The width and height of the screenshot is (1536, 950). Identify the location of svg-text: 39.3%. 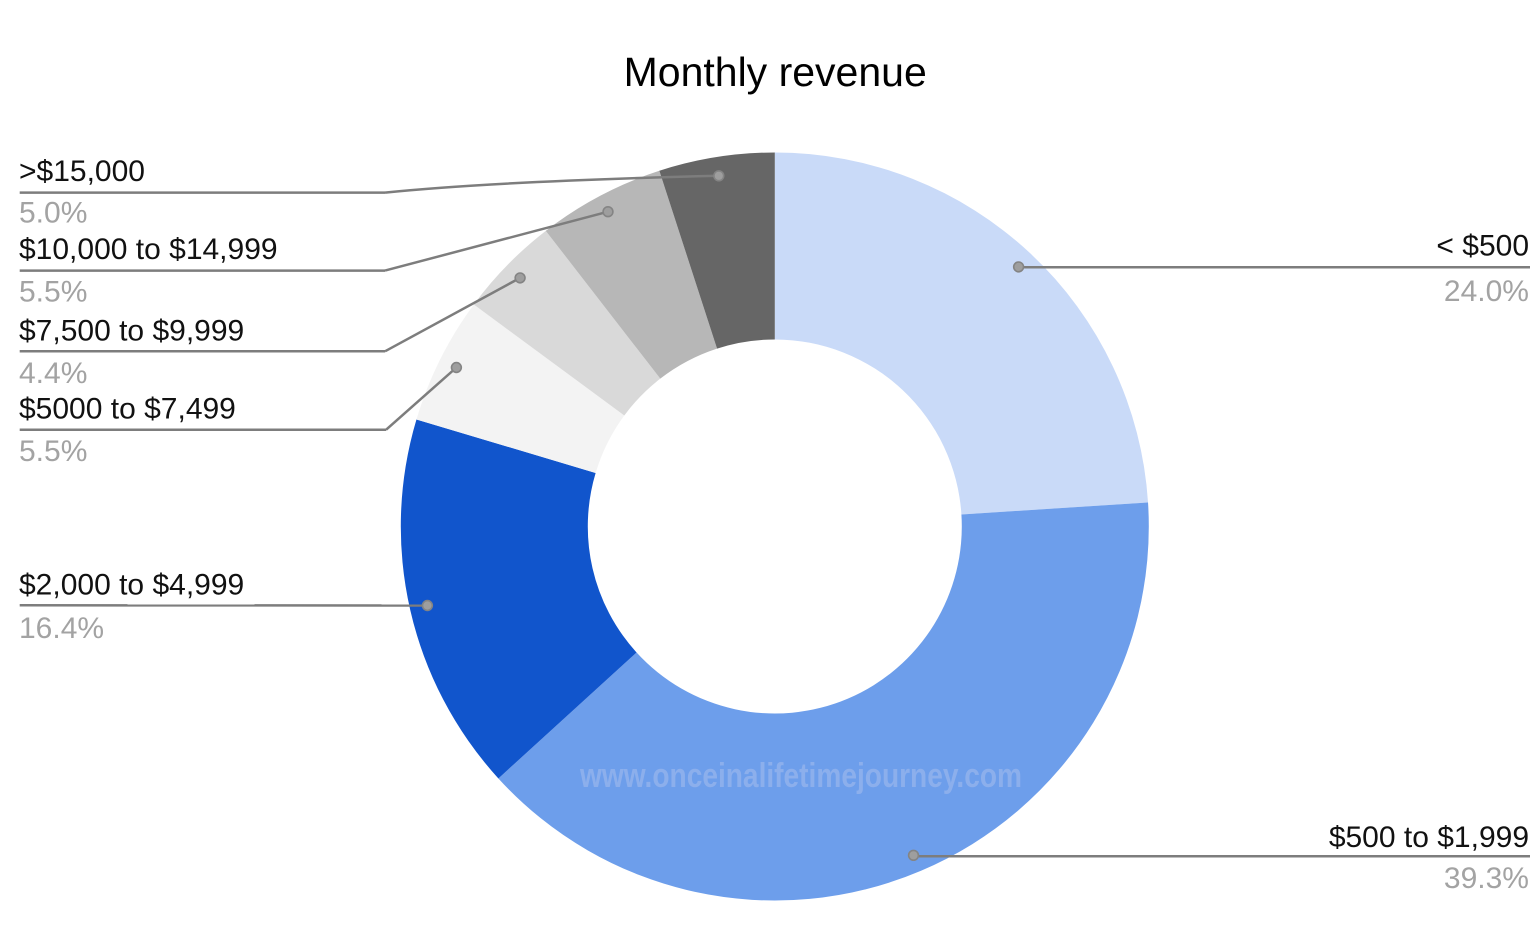
(1486, 878).